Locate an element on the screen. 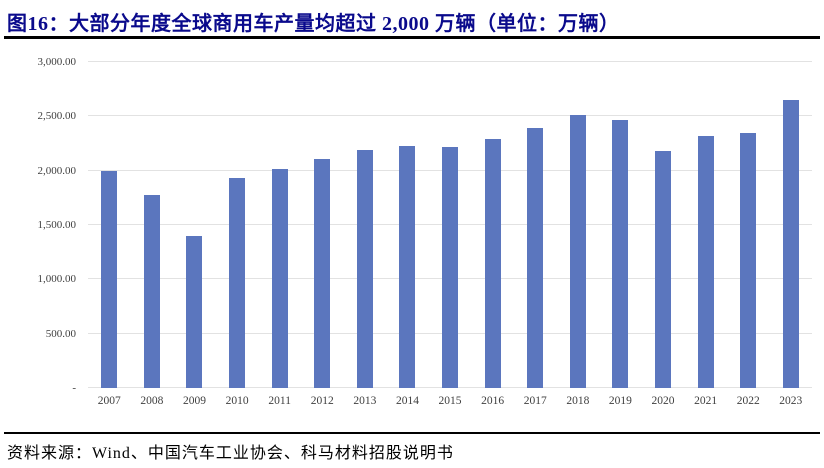 This screenshot has height=468, width=824. y-tick-label-500: 500.00 is located at coordinates (60, 333).